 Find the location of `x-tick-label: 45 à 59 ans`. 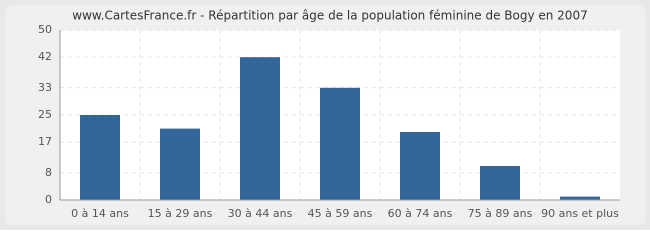

x-tick-label: 45 à 59 ans is located at coordinates (340, 213).